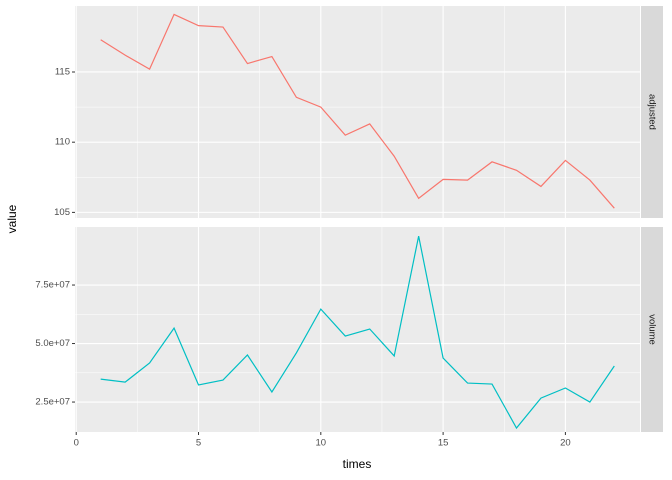 This screenshot has height=480, width=672. I want to click on facet-strip-label: volume, so click(651, 329).